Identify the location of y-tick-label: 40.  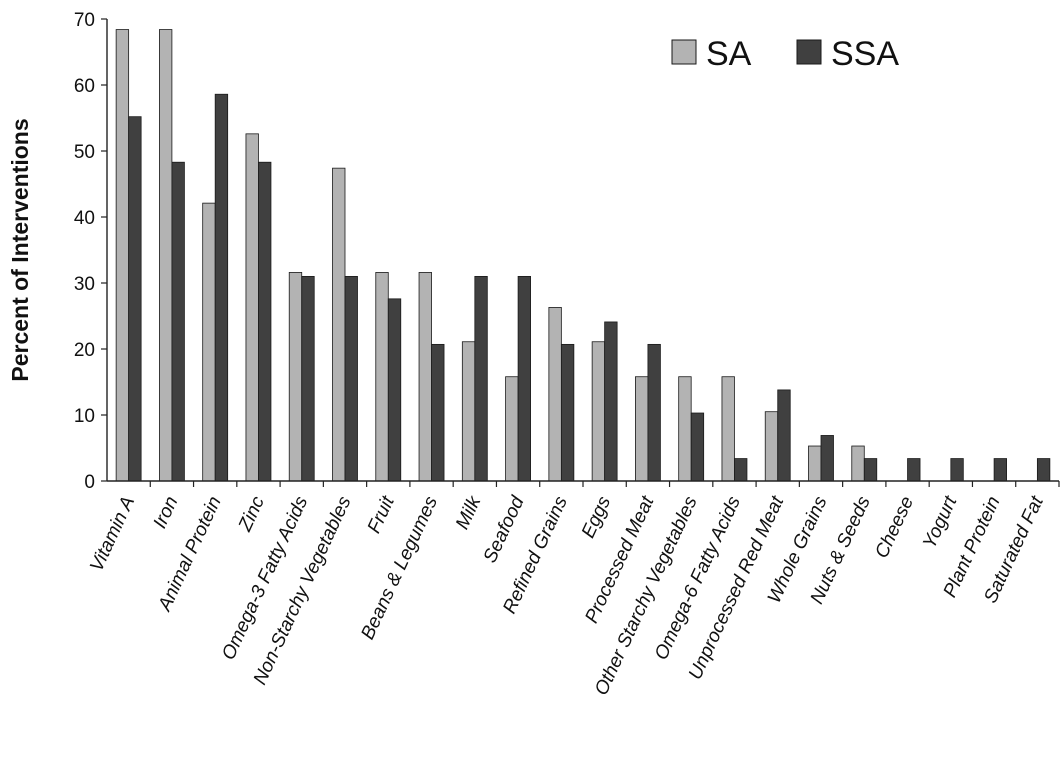
(84, 218).